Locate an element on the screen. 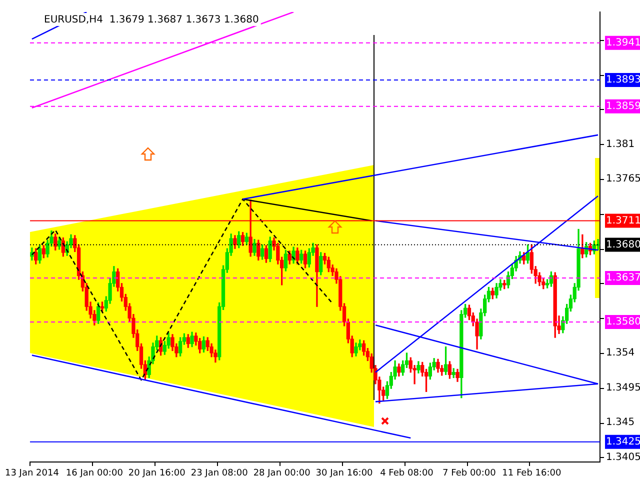  y-tick-label: 1.3765 is located at coordinates (623, 179).